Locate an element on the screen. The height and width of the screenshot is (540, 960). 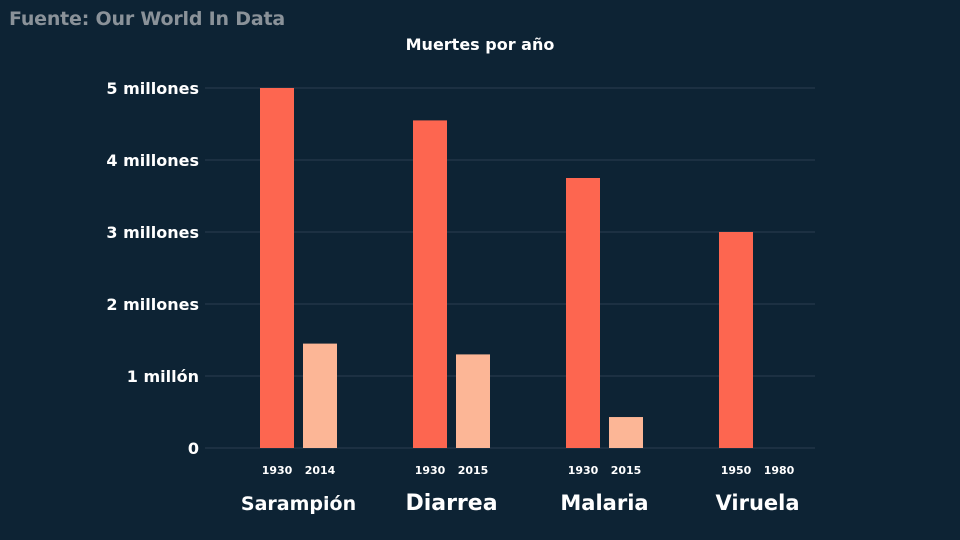
bar-sarampión-1930 is located at coordinates (277, 268).